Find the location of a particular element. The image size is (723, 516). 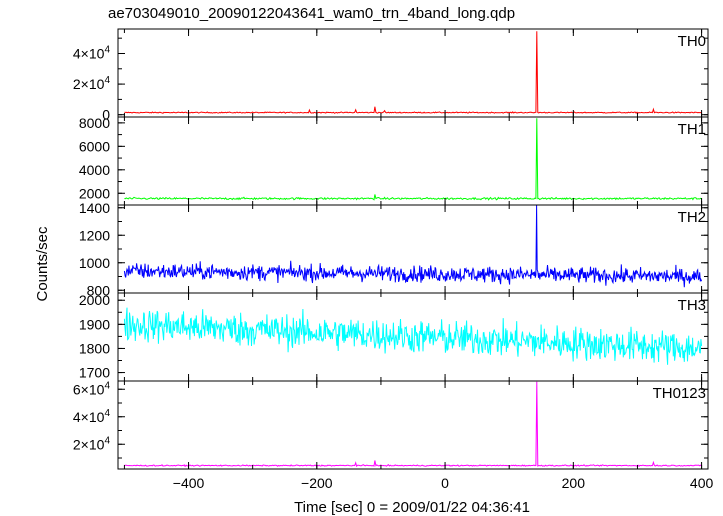

y-tick-label: 1700 is located at coordinates (94, 373).